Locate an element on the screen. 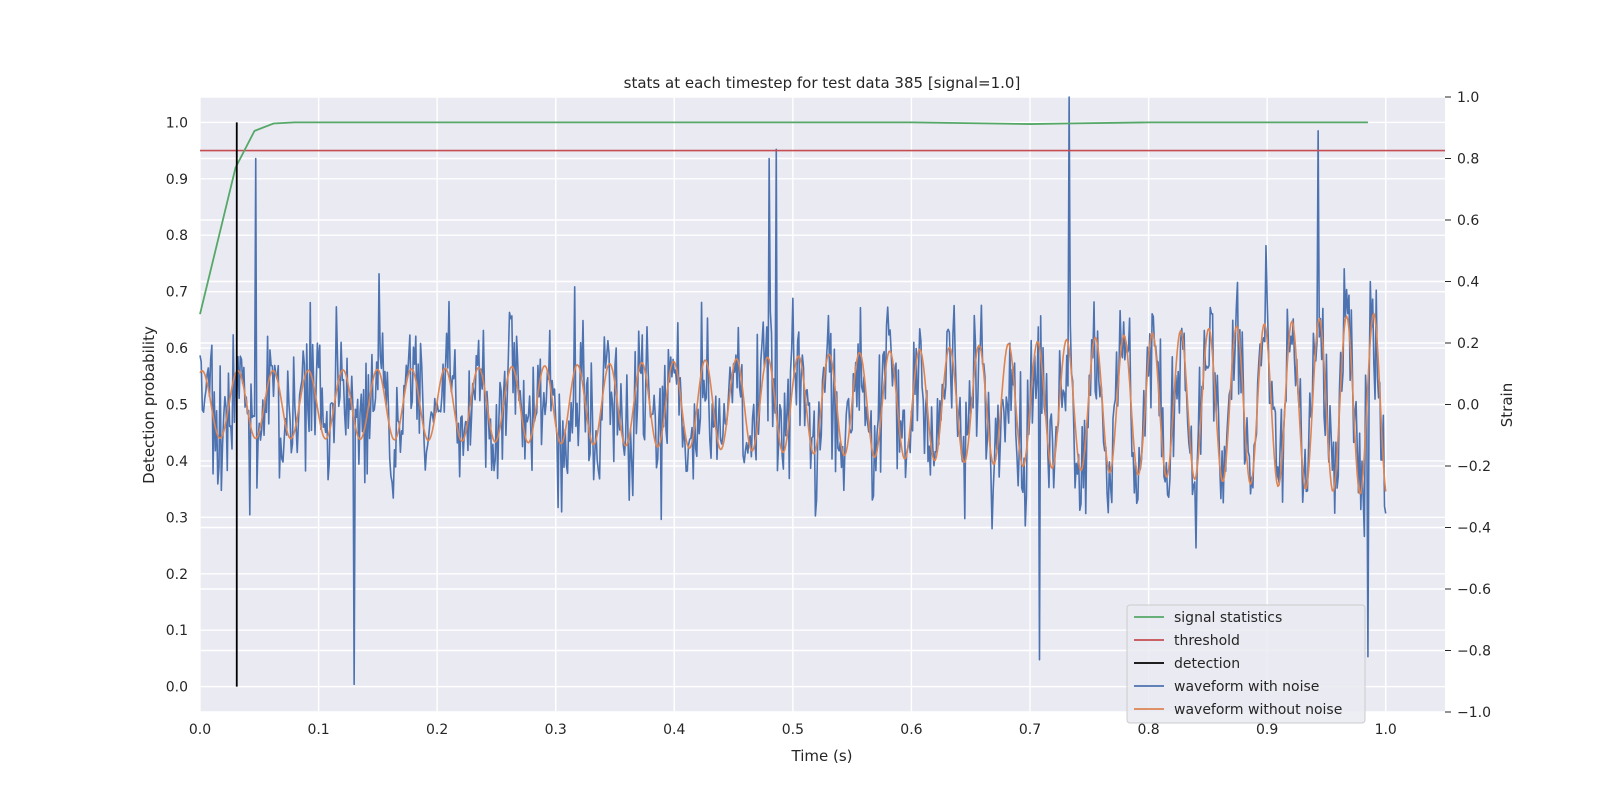  x-tick-label: 1.0 is located at coordinates (1386, 730).